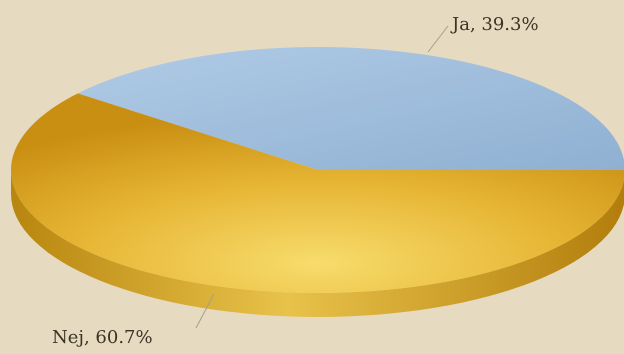 The image size is (624, 354). I want to click on data-label-nej: Nej, 60.7%, so click(102, 337).